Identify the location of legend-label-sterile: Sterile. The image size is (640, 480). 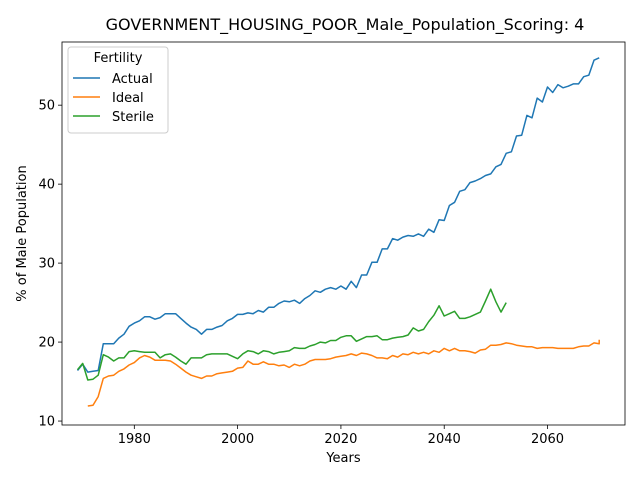
(133, 117).